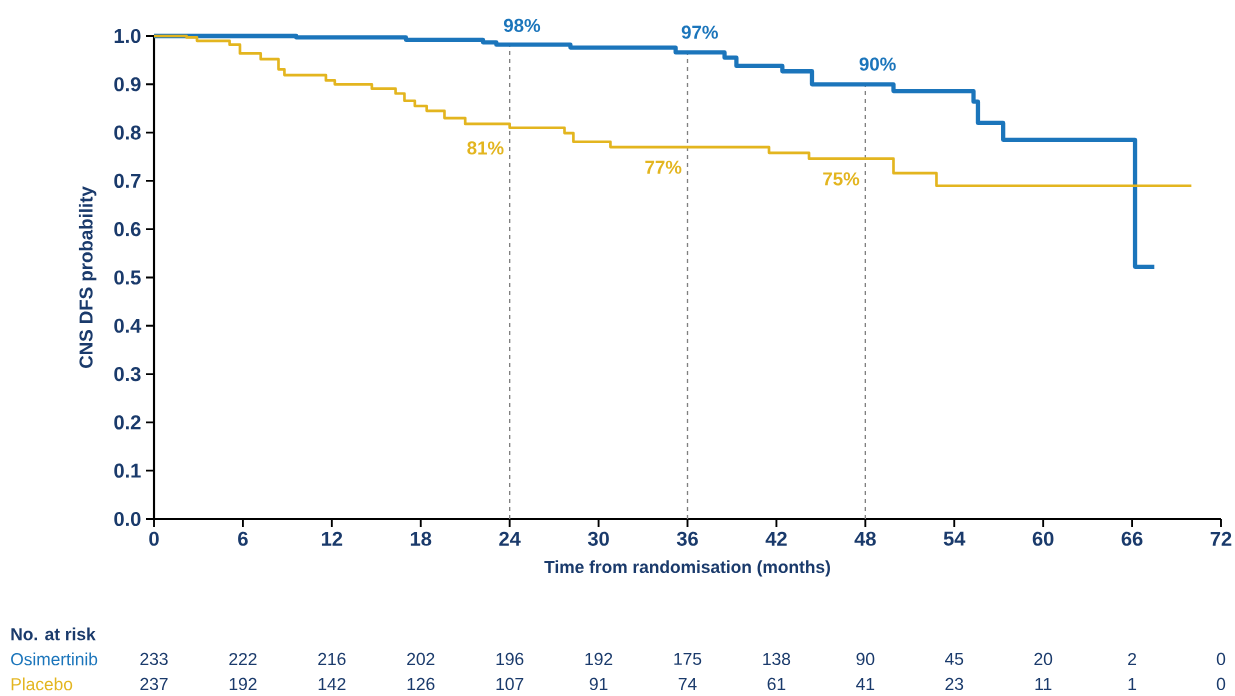 This screenshot has width=1235, height=696. I want to click on text: 11, so click(1043, 684).